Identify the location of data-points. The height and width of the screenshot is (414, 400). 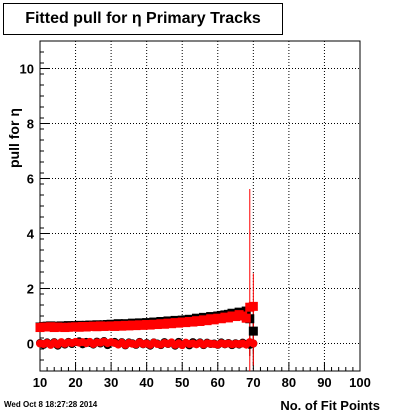
(146, 325).